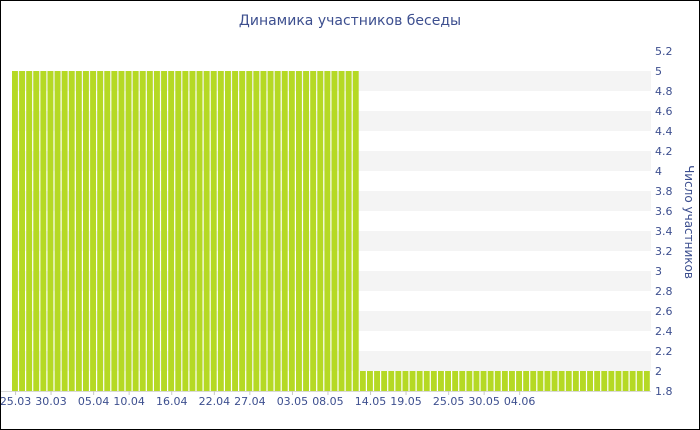 The width and height of the screenshot is (700, 430). Describe the element at coordinates (664, 331) in the screenshot. I see `y-tick-label: 2.4` at that location.